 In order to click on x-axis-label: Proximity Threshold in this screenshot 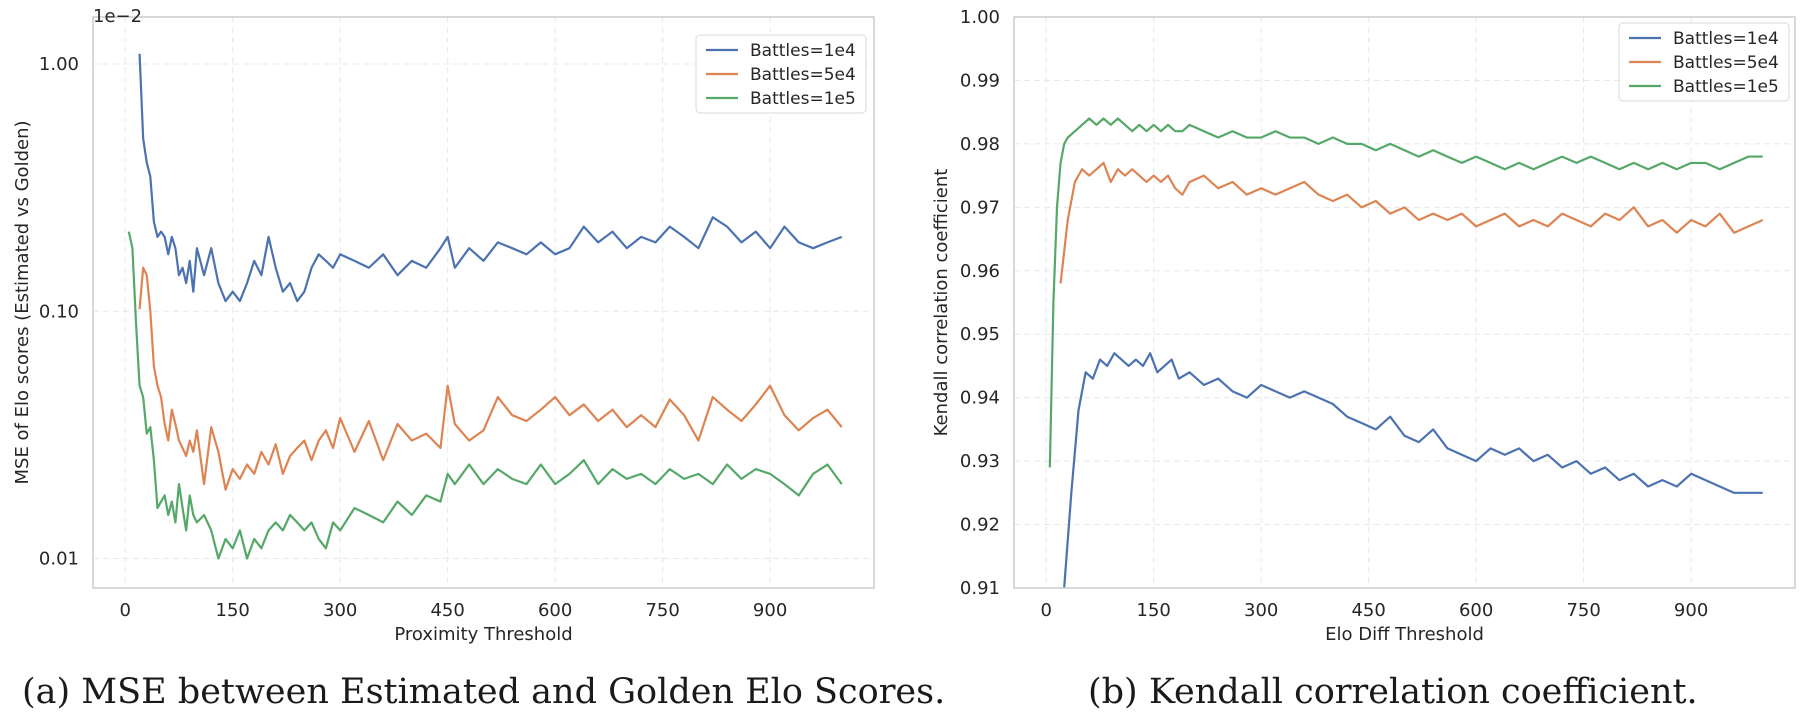, I will do `click(483, 634)`.